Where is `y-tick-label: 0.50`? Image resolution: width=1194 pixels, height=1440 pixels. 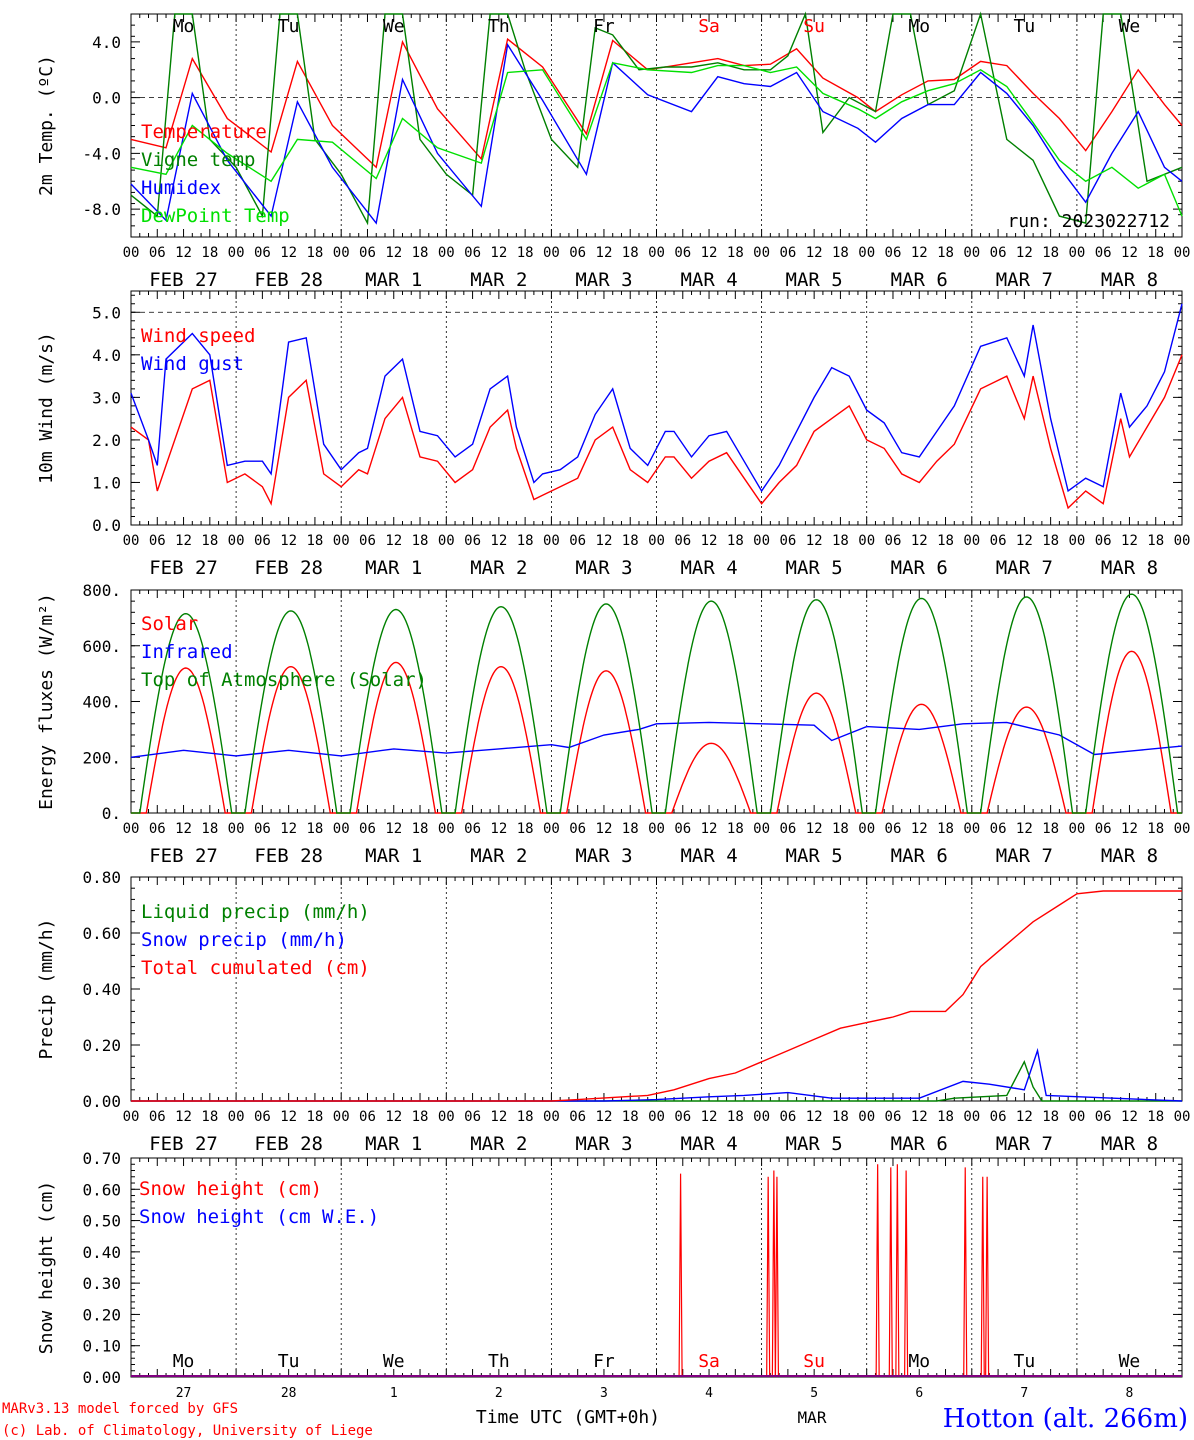
y-tick-label: 0.50 is located at coordinates (101, 1221).